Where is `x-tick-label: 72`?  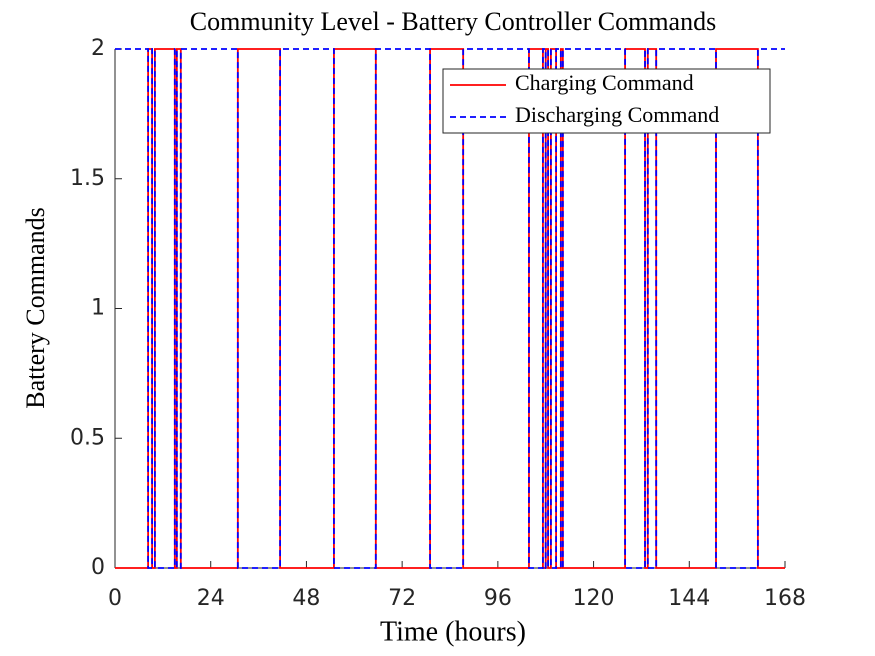 x-tick-label: 72 is located at coordinates (402, 598).